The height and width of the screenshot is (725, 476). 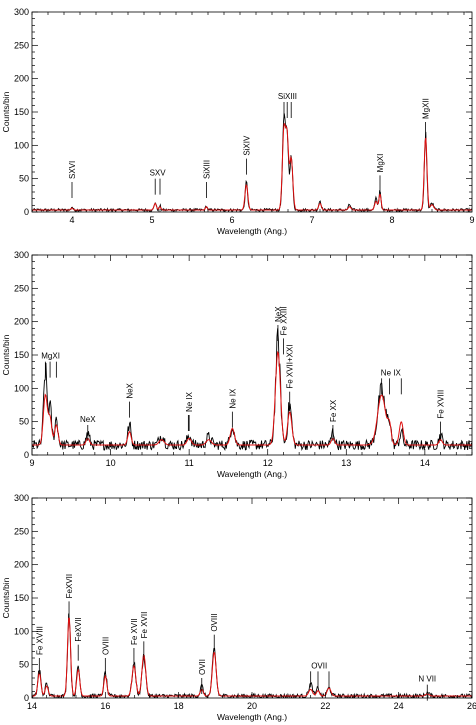 I want to click on x-tick-label: 7, so click(x=311, y=220).